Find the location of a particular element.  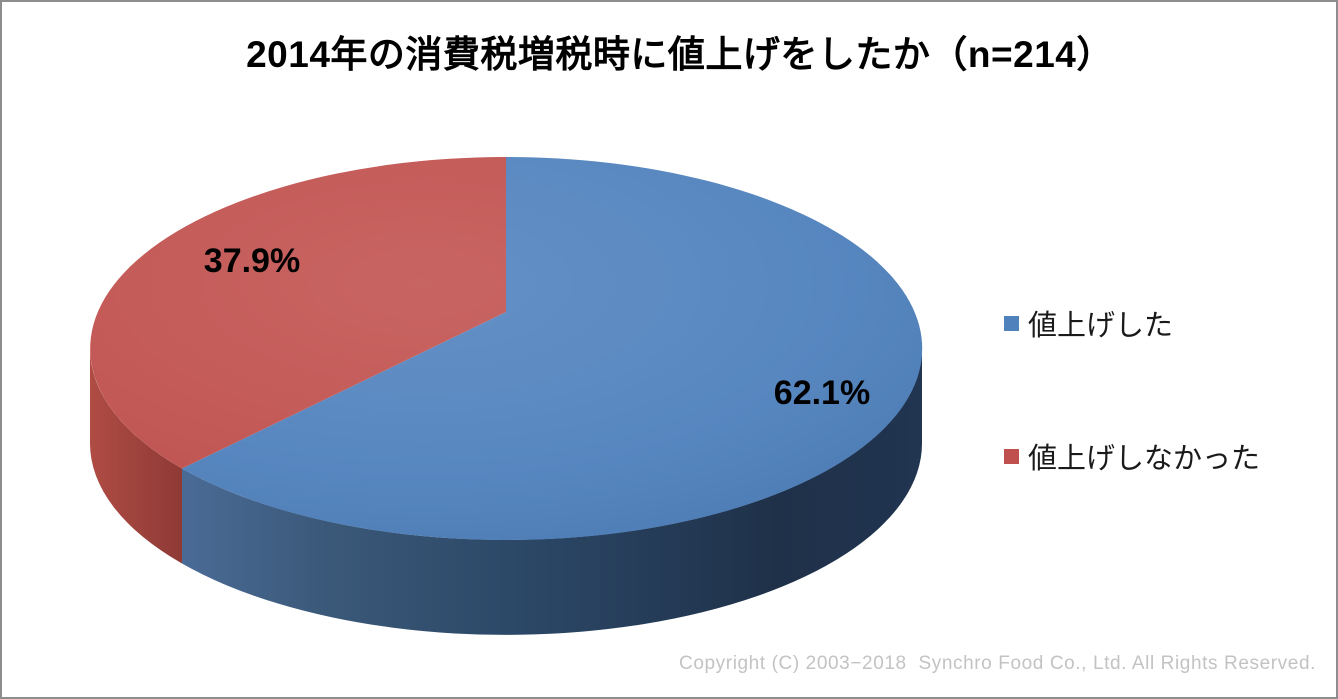

pie-slice-not-raised-side is located at coordinates (136, 456).